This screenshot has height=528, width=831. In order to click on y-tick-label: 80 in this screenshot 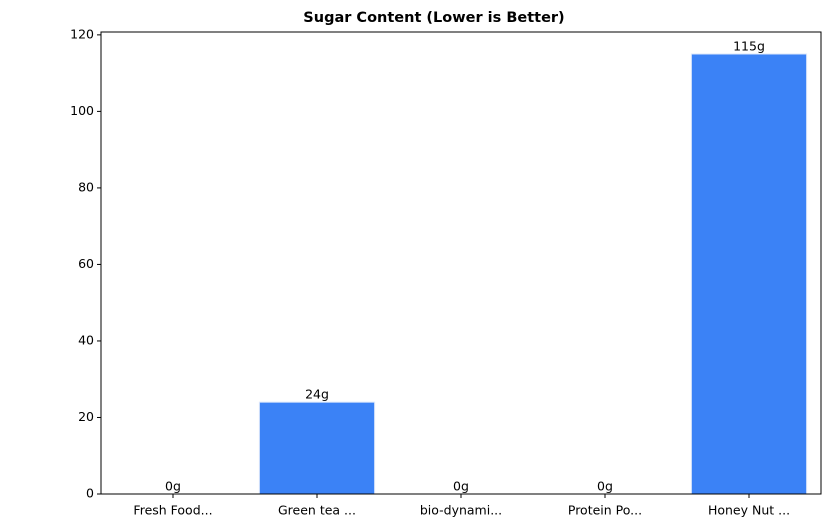, I will do `click(86, 186)`.